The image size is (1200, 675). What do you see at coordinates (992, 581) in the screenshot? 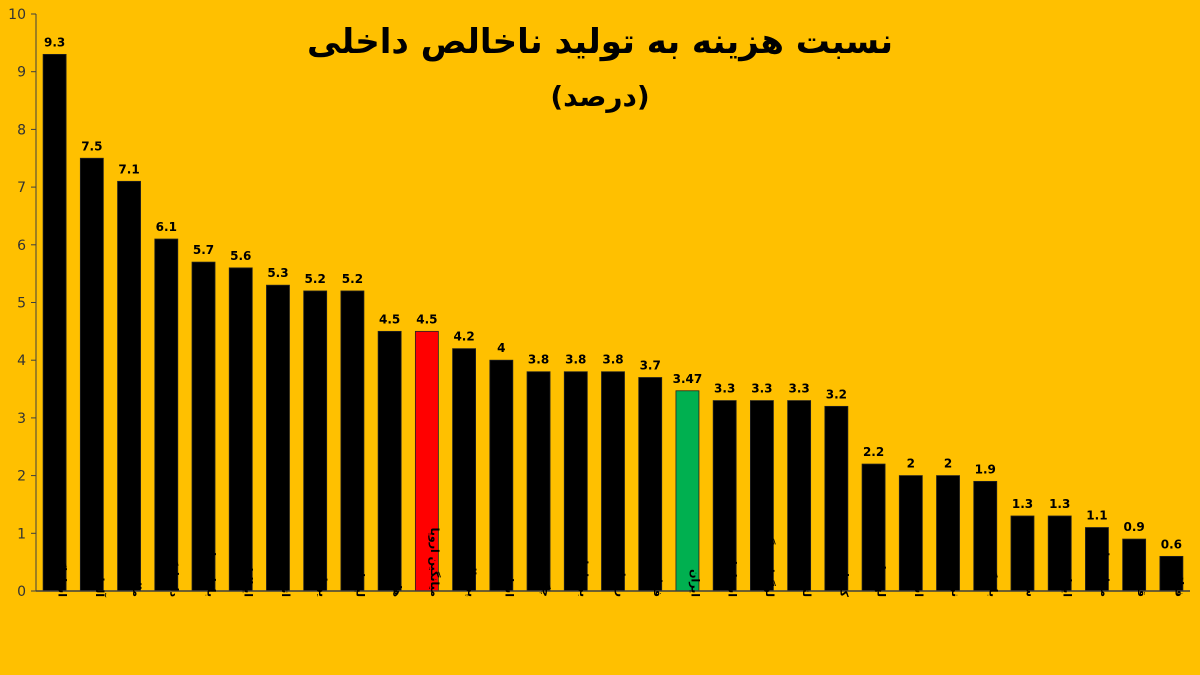
I see `x-category-label: بلژیک` at bounding box center [992, 581].